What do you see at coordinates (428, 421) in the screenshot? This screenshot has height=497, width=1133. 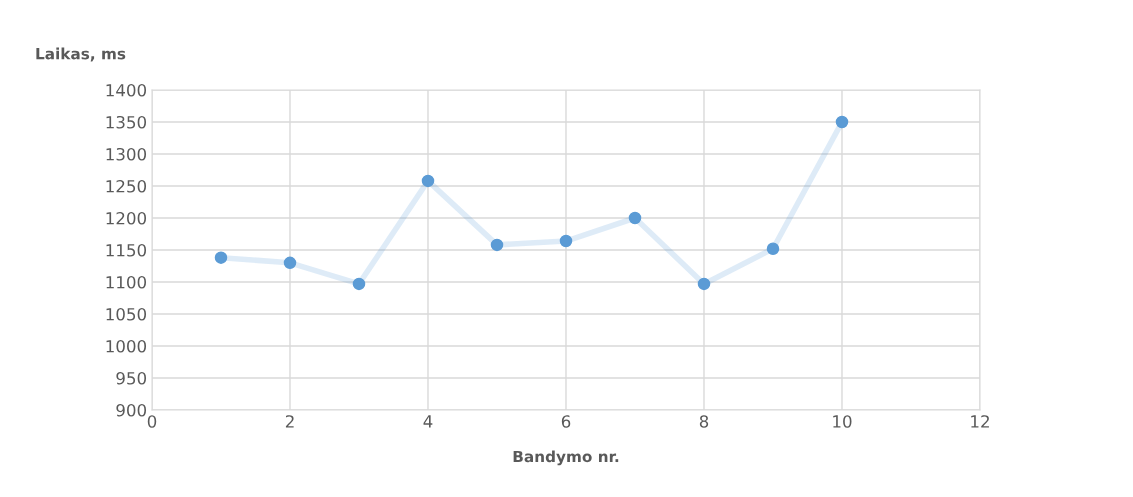 I see `x-tick-label: 4` at bounding box center [428, 421].